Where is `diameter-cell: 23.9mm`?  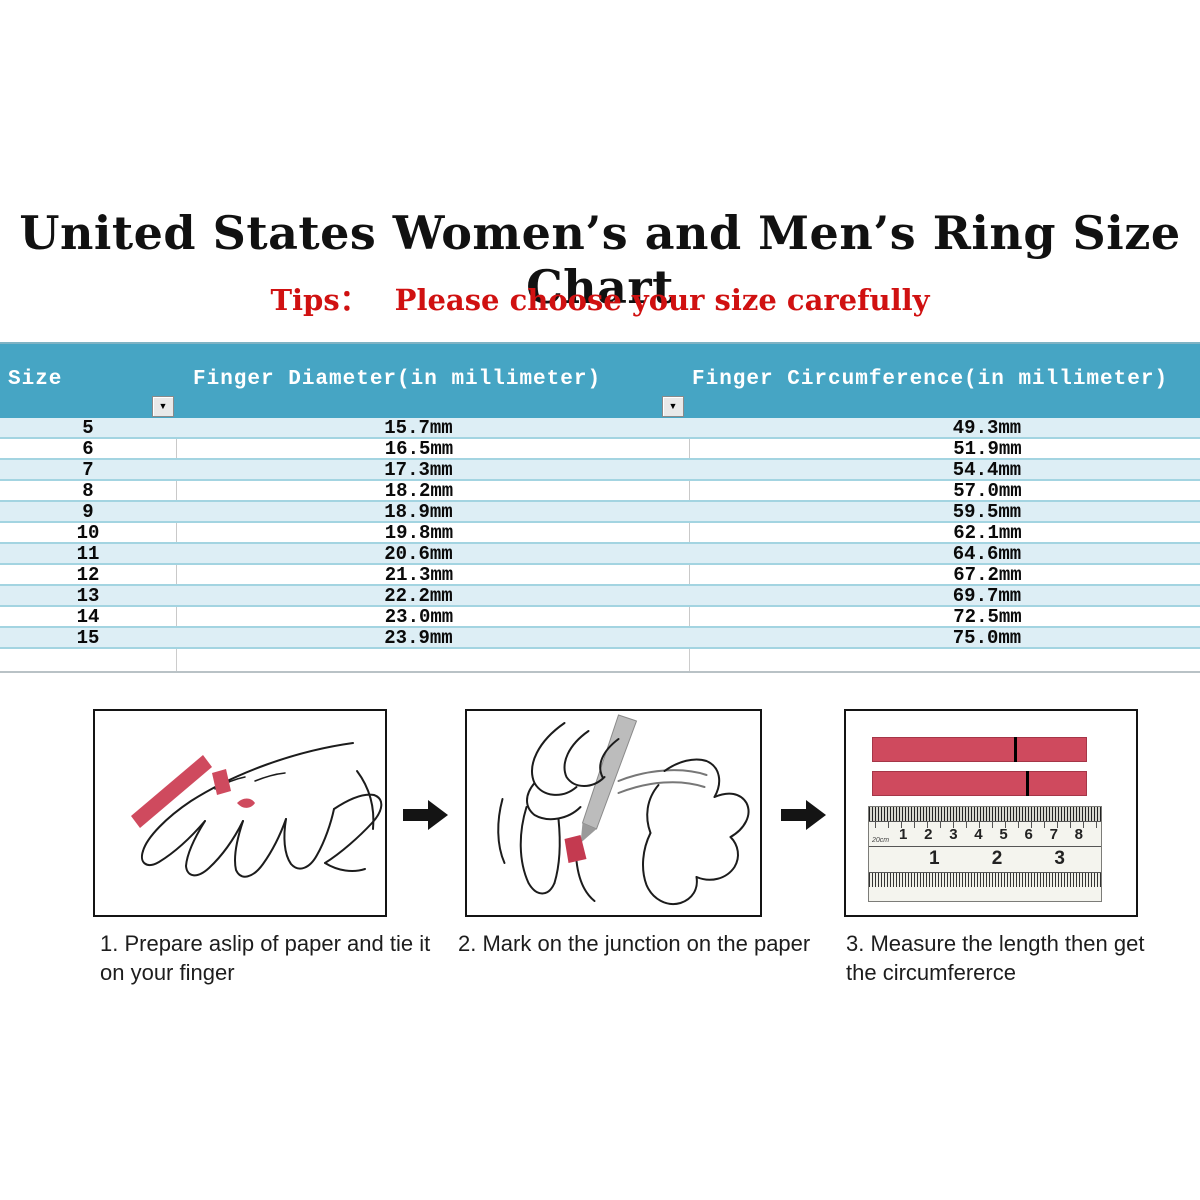
diameter-cell: 23.9mm is located at coordinates (418, 637).